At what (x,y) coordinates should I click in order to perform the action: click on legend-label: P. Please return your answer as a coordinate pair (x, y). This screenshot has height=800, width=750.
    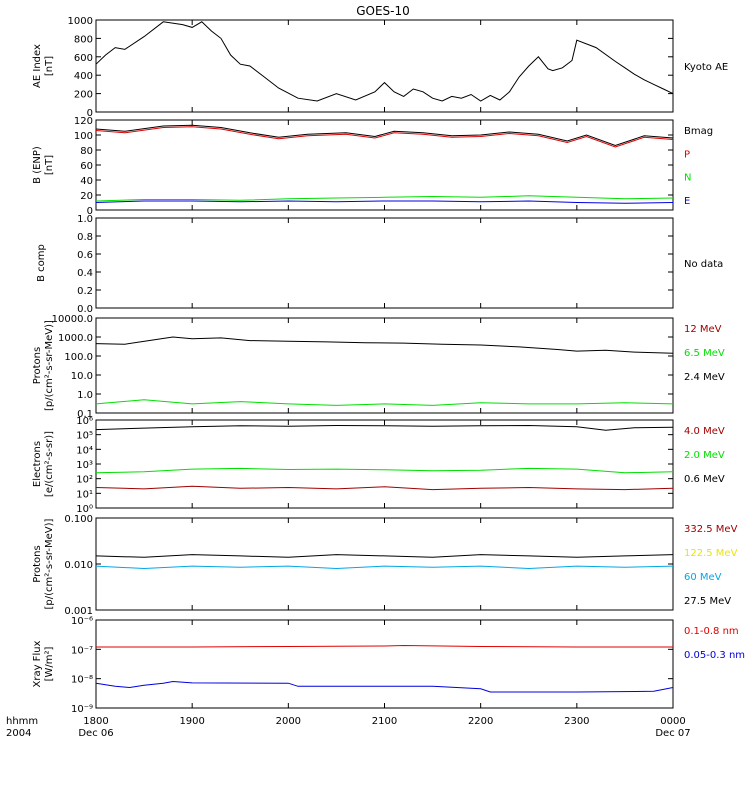
    Looking at the image, I should click on (687, 154).